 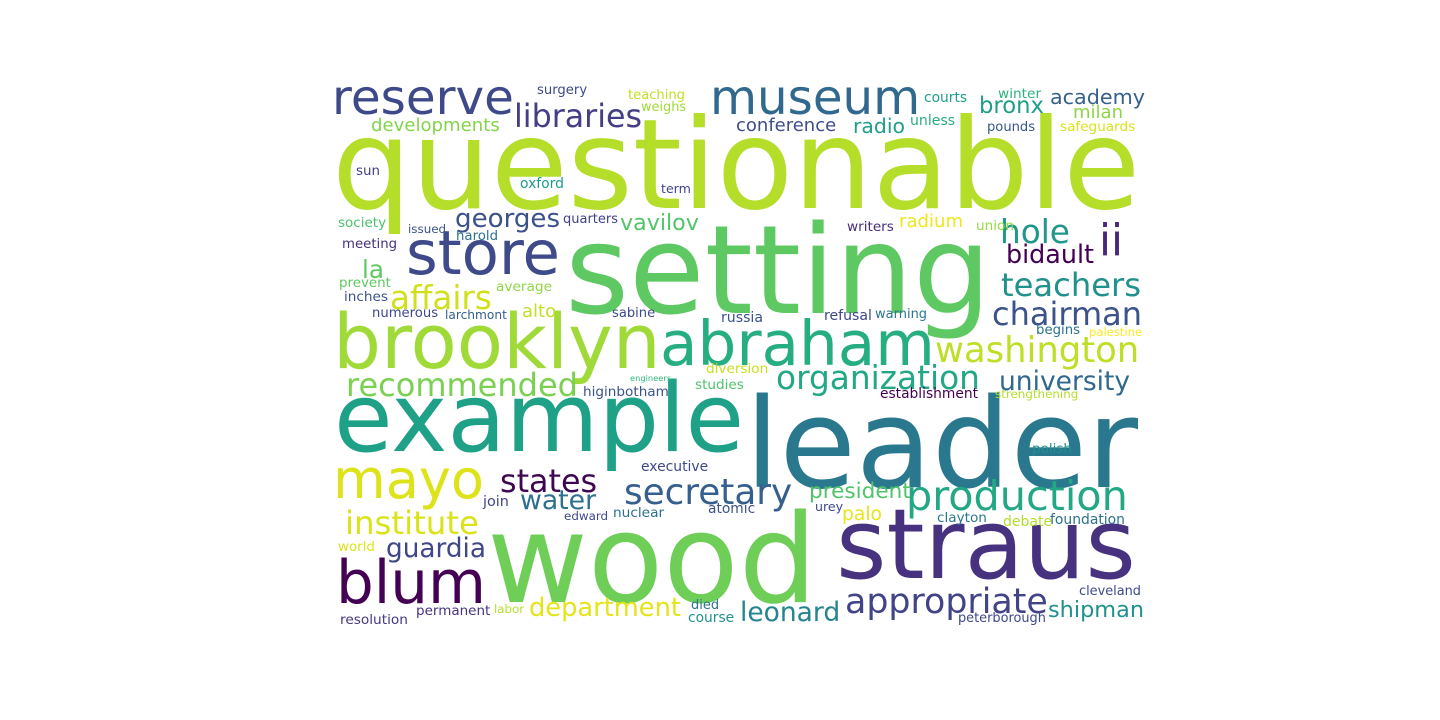 What do you see at coordinates (1096, 610) in the screenshot?
I see `word-shipman: shipman` at bounding box center [1096, 610].